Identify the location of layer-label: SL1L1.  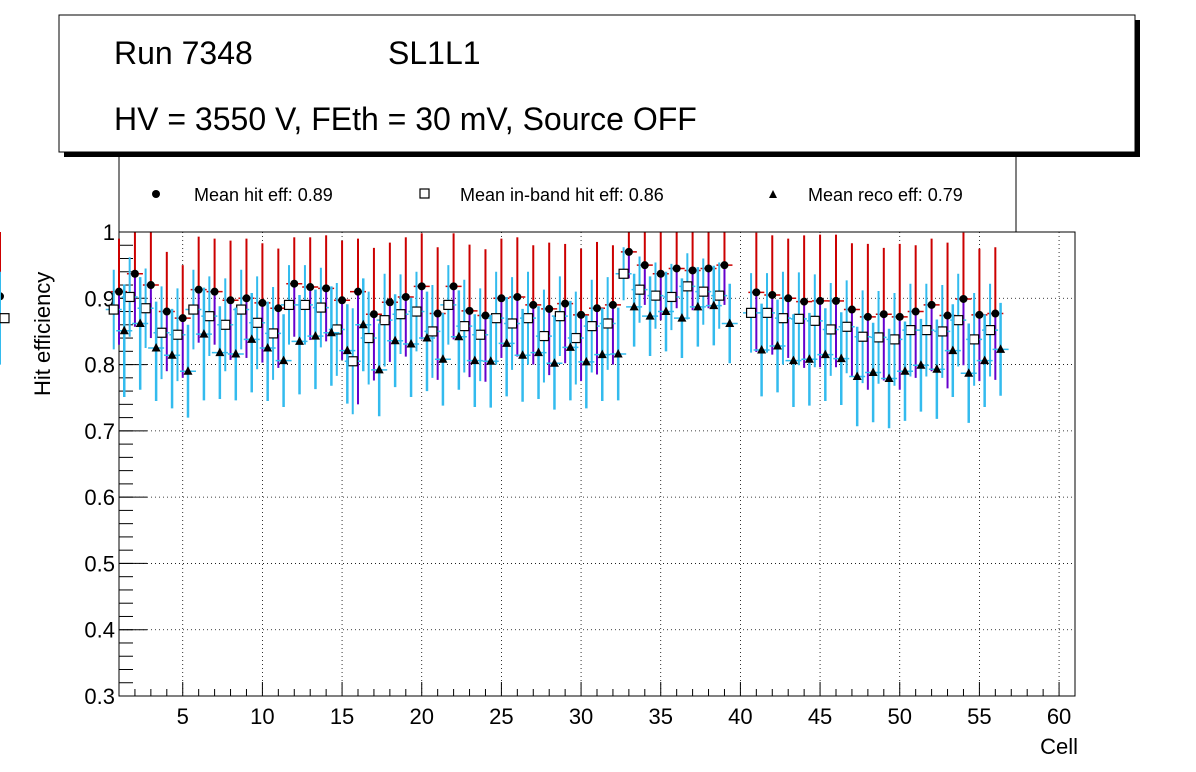
(434, 53).